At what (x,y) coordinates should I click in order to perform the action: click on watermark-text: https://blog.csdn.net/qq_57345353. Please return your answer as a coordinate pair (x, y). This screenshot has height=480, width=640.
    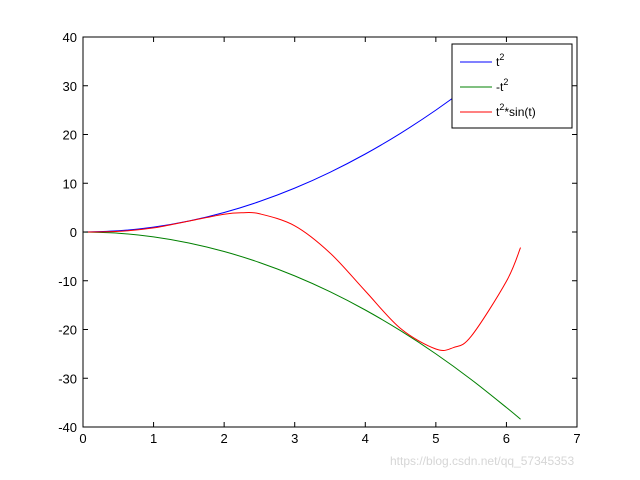
    Looking at the image, I should click on (482, 461).